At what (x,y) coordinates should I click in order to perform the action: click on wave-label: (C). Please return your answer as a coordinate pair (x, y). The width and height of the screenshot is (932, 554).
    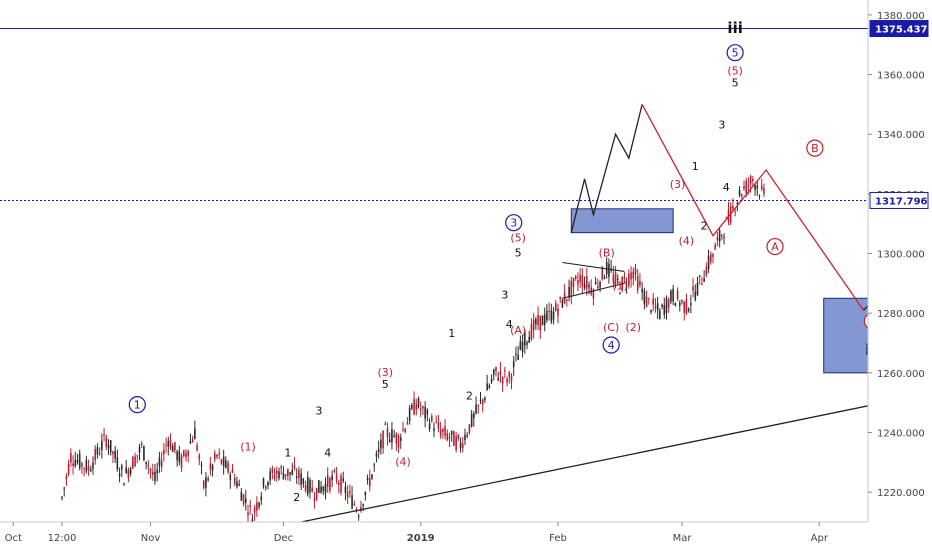
    Looking at the image, I should click on (611, 327).